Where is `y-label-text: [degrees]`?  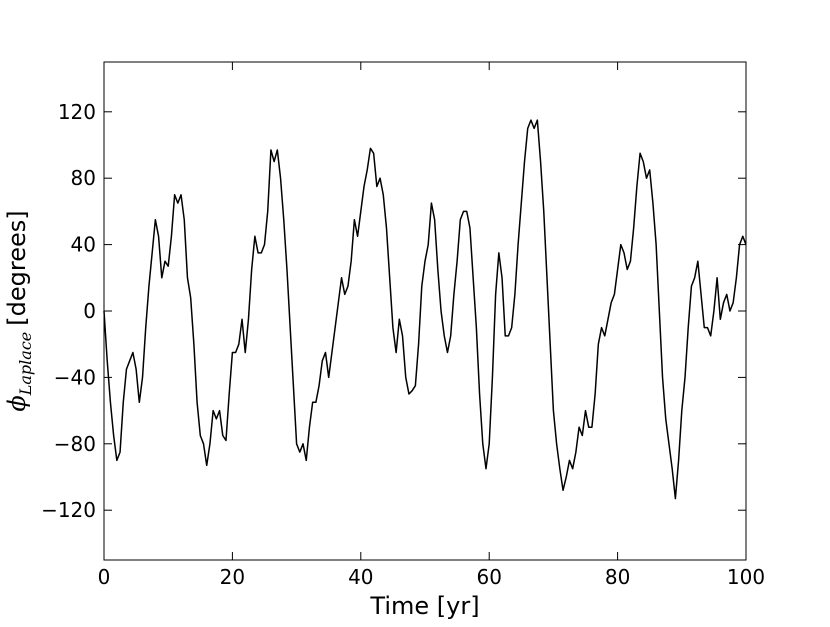 y-label-text: [degrees] is located at coordinates (17, 267).